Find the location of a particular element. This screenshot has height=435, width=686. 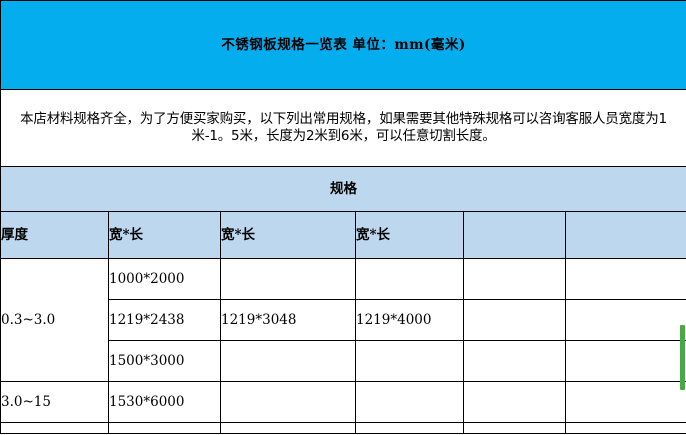

table-row: 1500*3000 is located at coordinates (343, 361).